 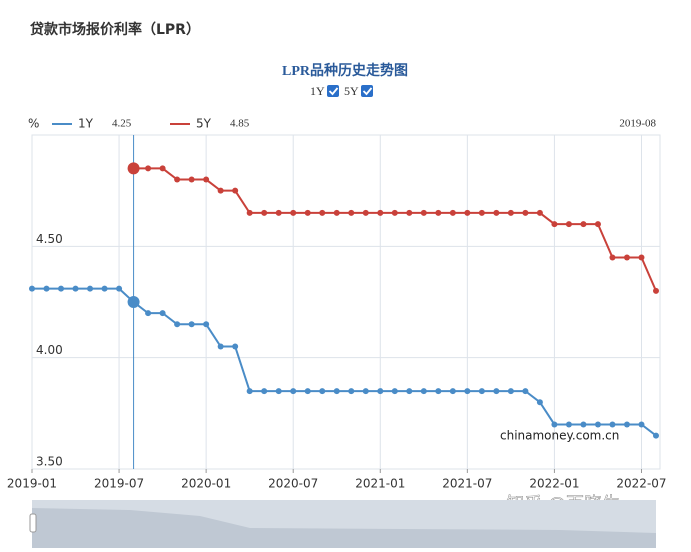 What do you see at coordinates (119, 484) in the screenshot?
I see `x-tick-label: 2019-07` at bounding box center [119, 484].